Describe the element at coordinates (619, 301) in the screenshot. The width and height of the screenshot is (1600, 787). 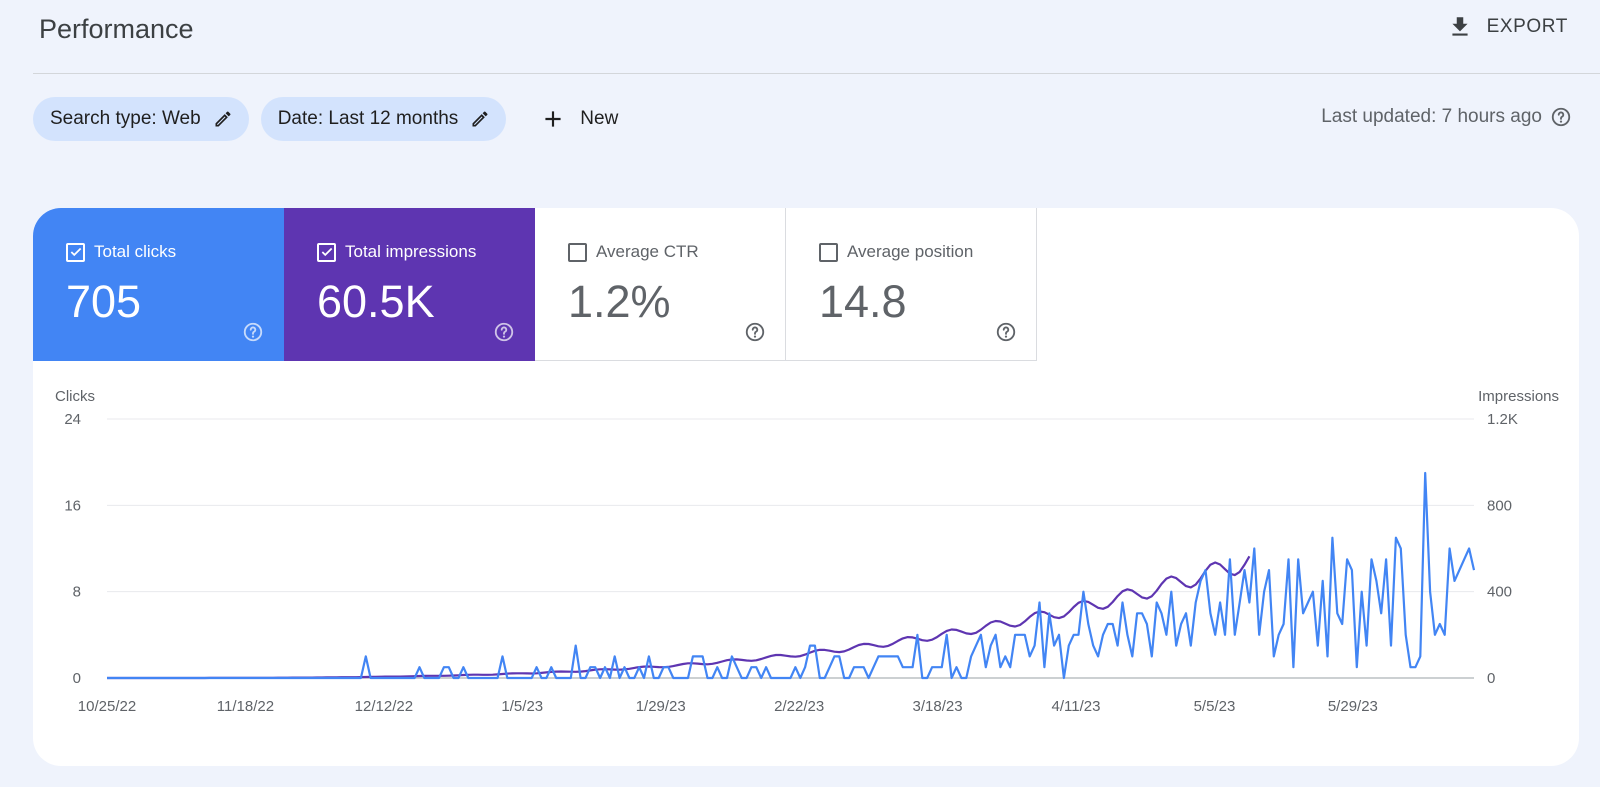
I see `metric-value: 1.2%` at that location.